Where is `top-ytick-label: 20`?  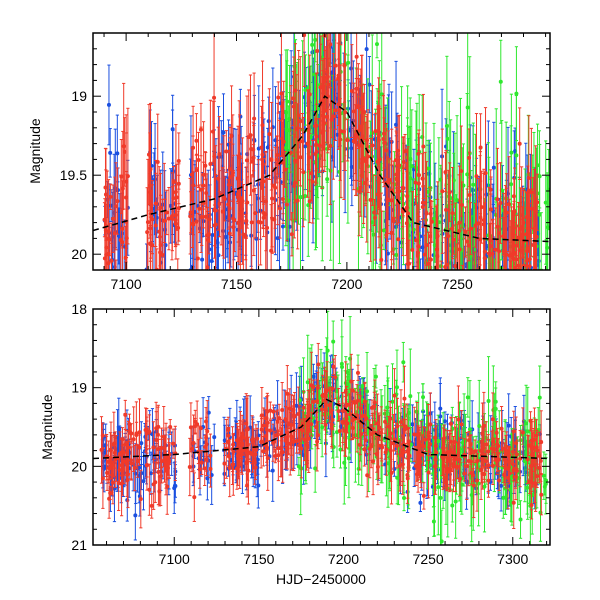
top-ytick-label: 20 is located at coordinates (79, 254).